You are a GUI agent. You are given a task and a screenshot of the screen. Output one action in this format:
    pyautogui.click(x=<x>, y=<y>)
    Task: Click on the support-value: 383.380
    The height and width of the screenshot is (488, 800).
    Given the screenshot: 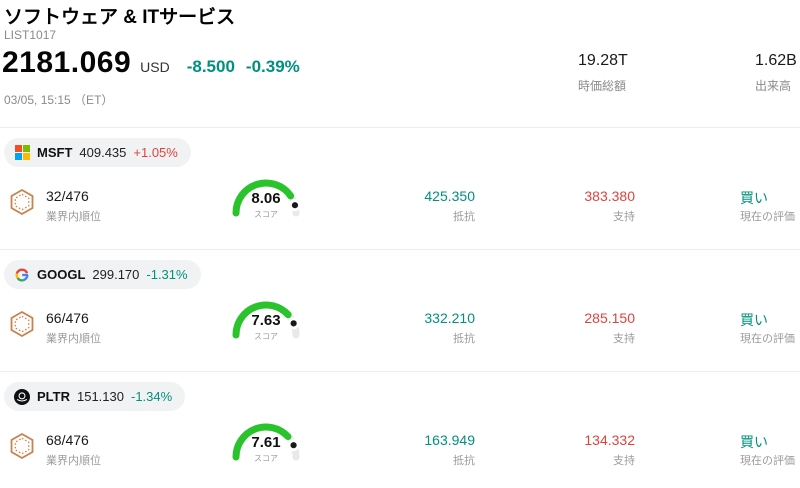 What is the action you would take?
    pyautogui.click(x=609, y=196)
    